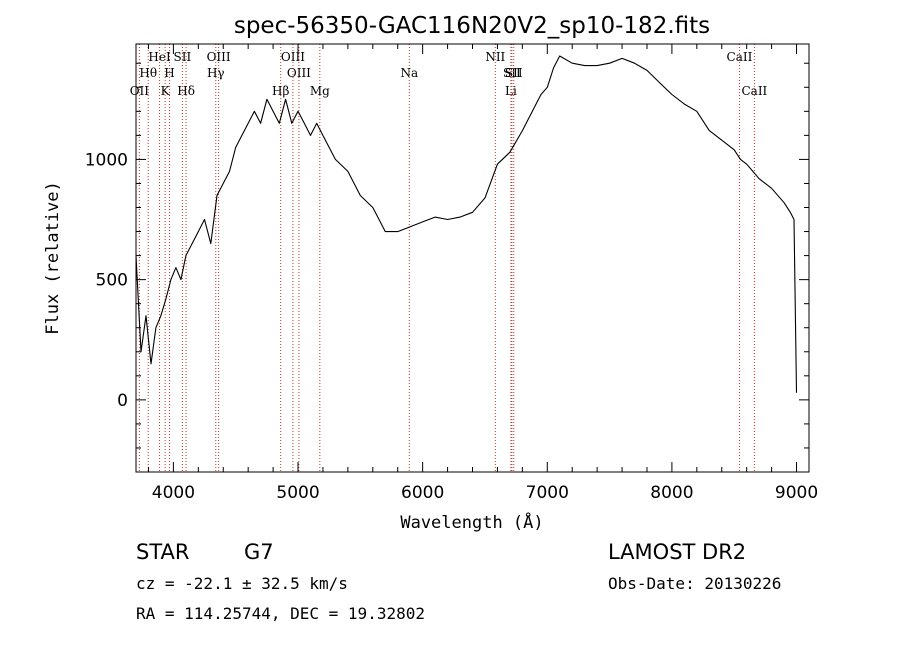  Describe the element at coordinates (169, 73) in the screenshot. I see `spectral-line-label: H` at that location.